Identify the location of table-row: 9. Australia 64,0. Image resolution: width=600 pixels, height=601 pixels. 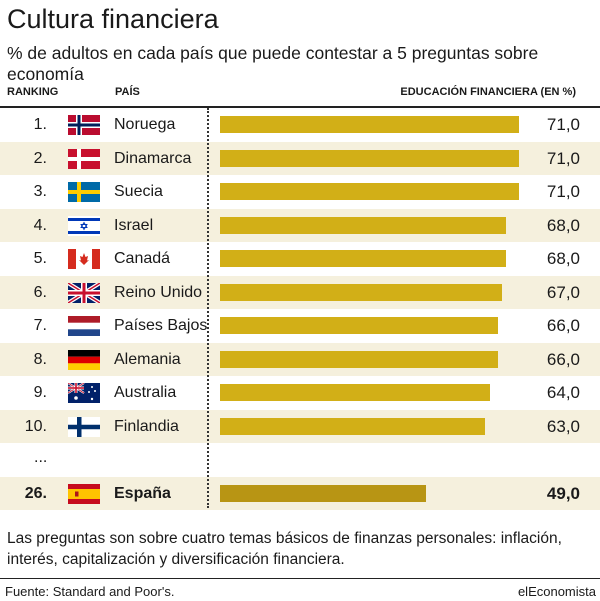
(300, 393).